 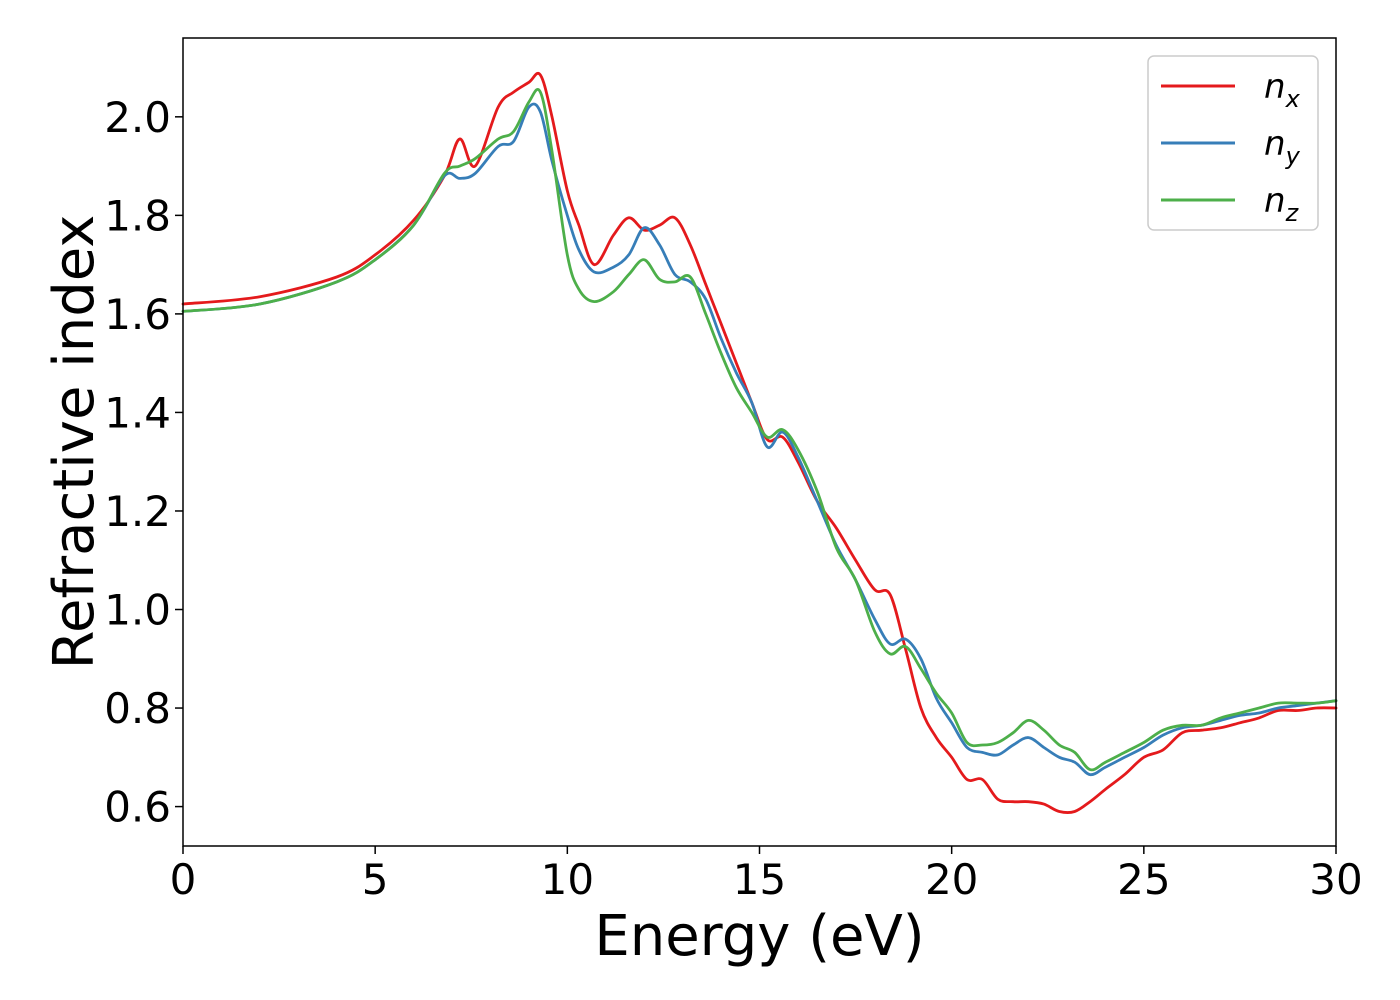 I want to click on x-tick-label: 5, so click(x=375, y=879).